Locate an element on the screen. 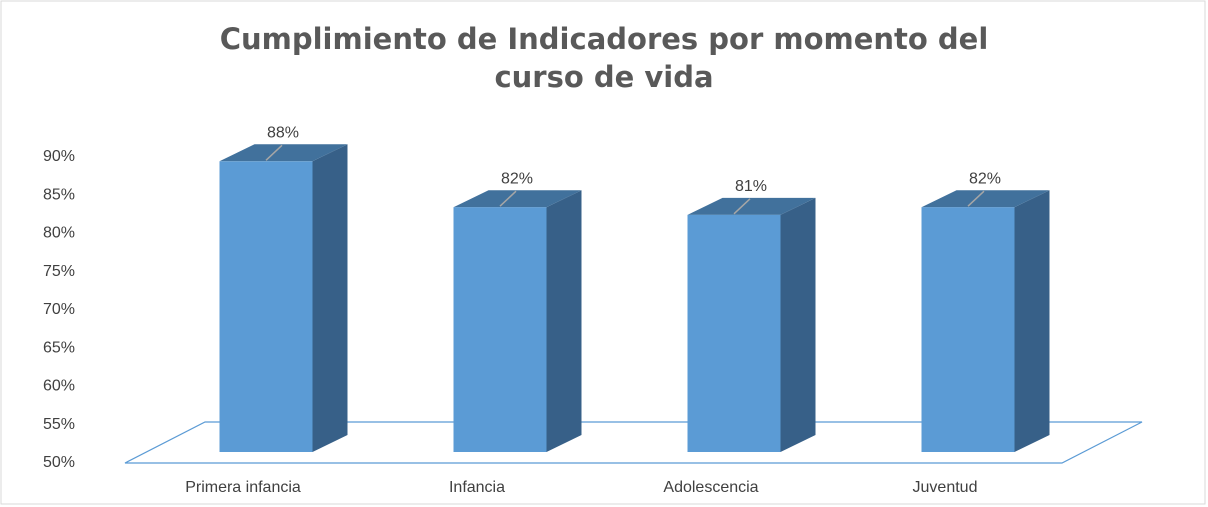 The height and width of the screenshot is (507, 1208). x-tick-label: Infancia is located at coordinates (477, 487).